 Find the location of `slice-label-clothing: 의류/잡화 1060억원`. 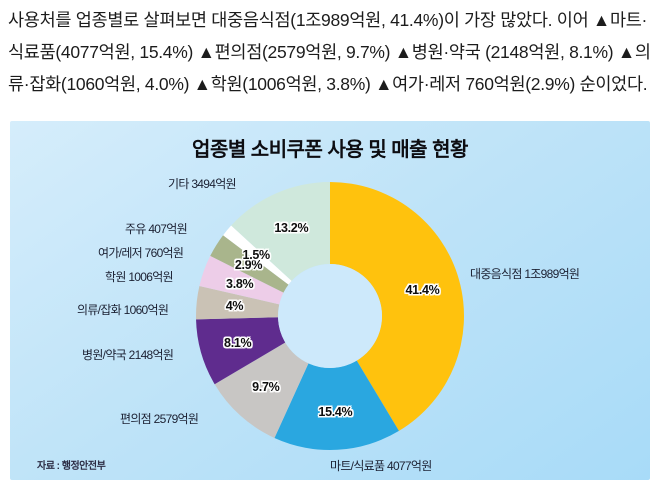

slice-label-clothing: 의류/잡화 1060억원 is located at coordinates (123, 310).